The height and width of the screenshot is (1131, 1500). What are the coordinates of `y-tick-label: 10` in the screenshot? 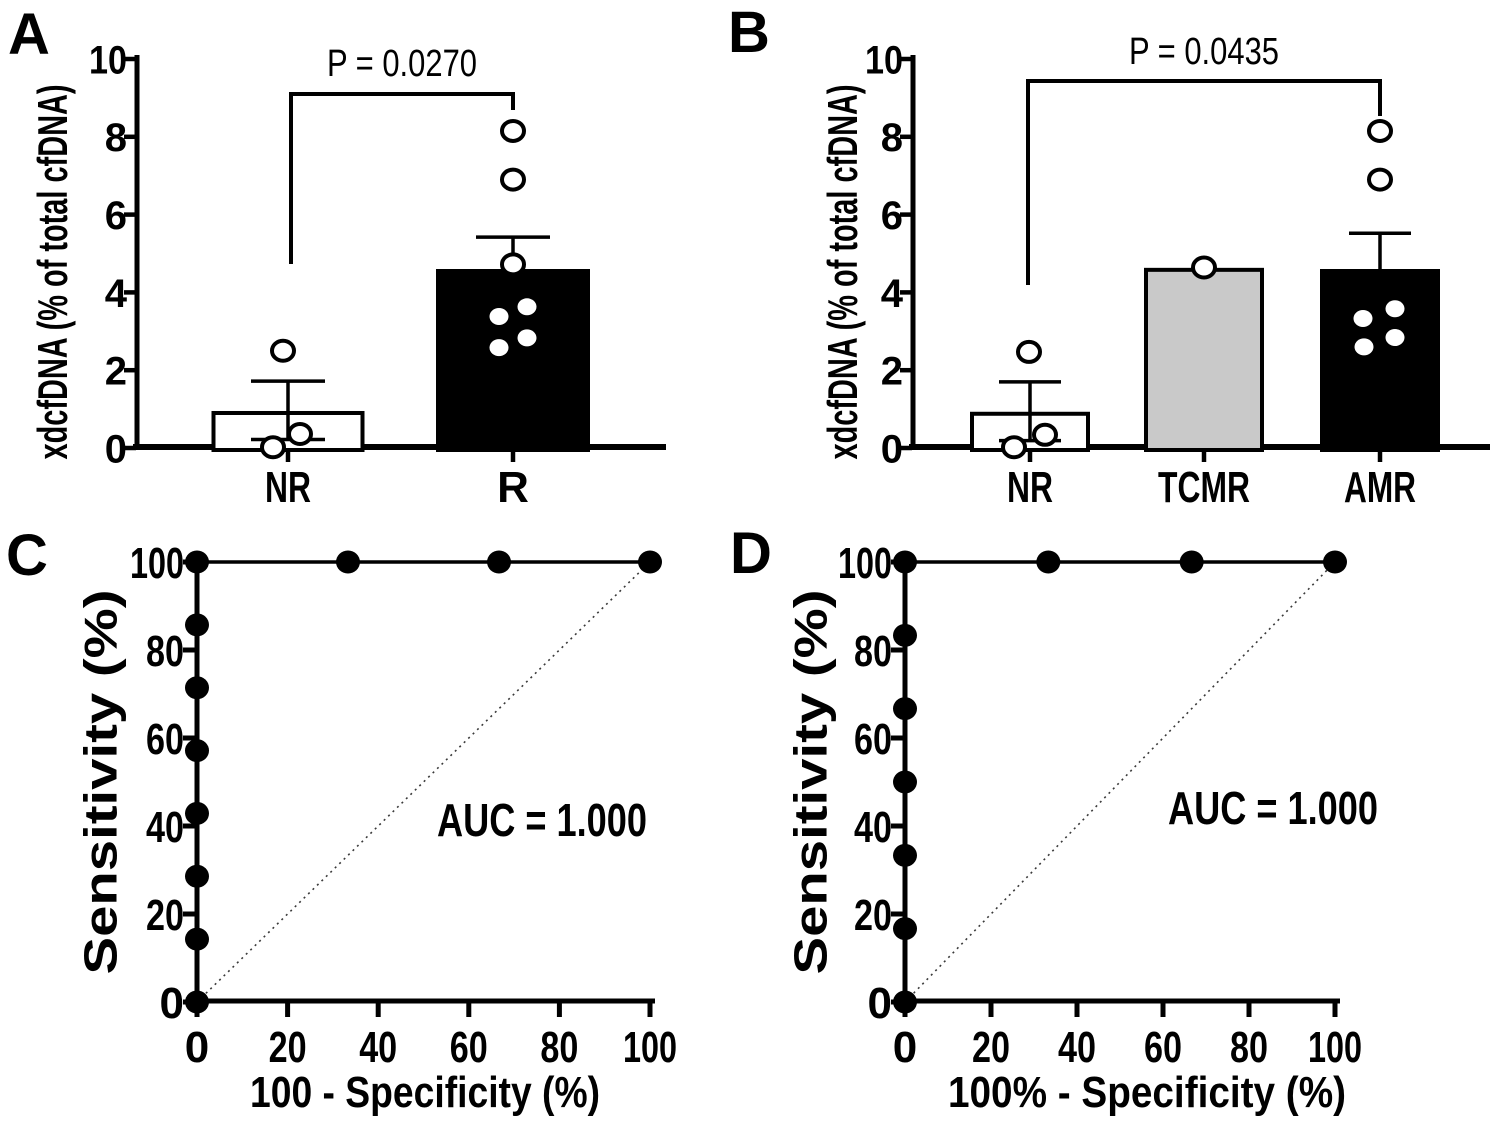 It's located at (108, 60).